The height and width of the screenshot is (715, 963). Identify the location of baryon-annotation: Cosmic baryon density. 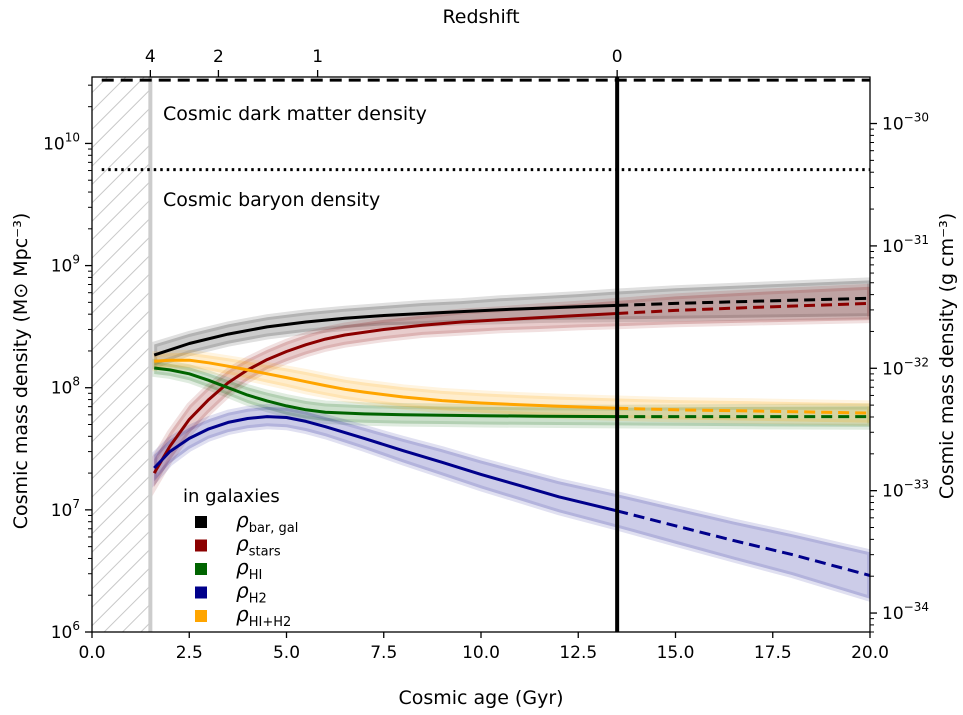
(271, 200).